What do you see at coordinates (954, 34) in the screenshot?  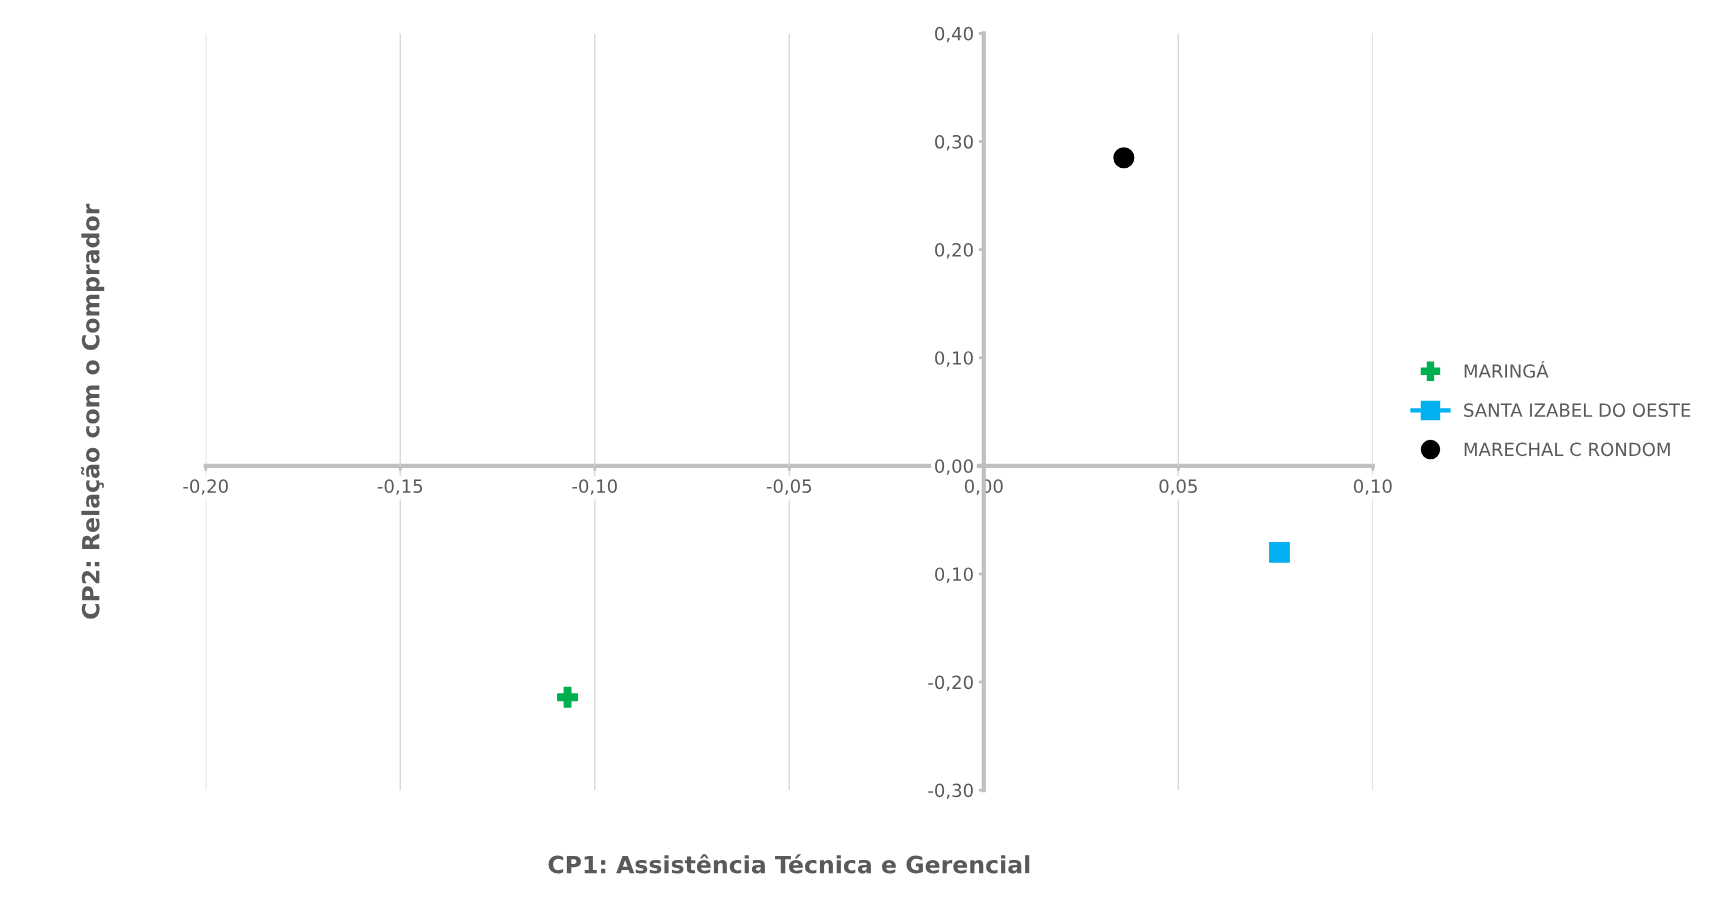 I see `y-tick-label: 0,40` at bounding box center [954, 34].